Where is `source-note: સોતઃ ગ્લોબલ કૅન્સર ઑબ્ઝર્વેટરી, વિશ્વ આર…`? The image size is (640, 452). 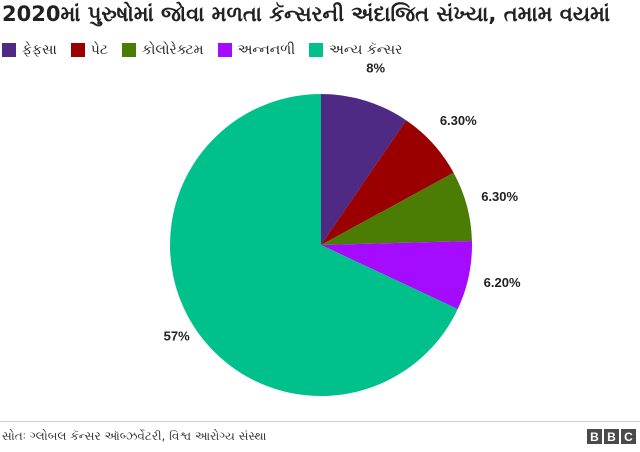
source-note: સોતઃ ગ્લોબલ કૅન્સર ઑબ્ઝર્વેટરી, વિશ્વ આર… is located at coordinates (134, 436).